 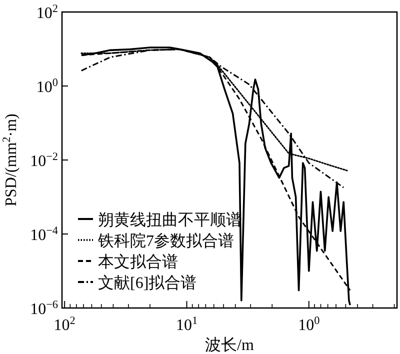 I want to click on y-tick-label: 10$^{0}$, so click(x=47, y=86).